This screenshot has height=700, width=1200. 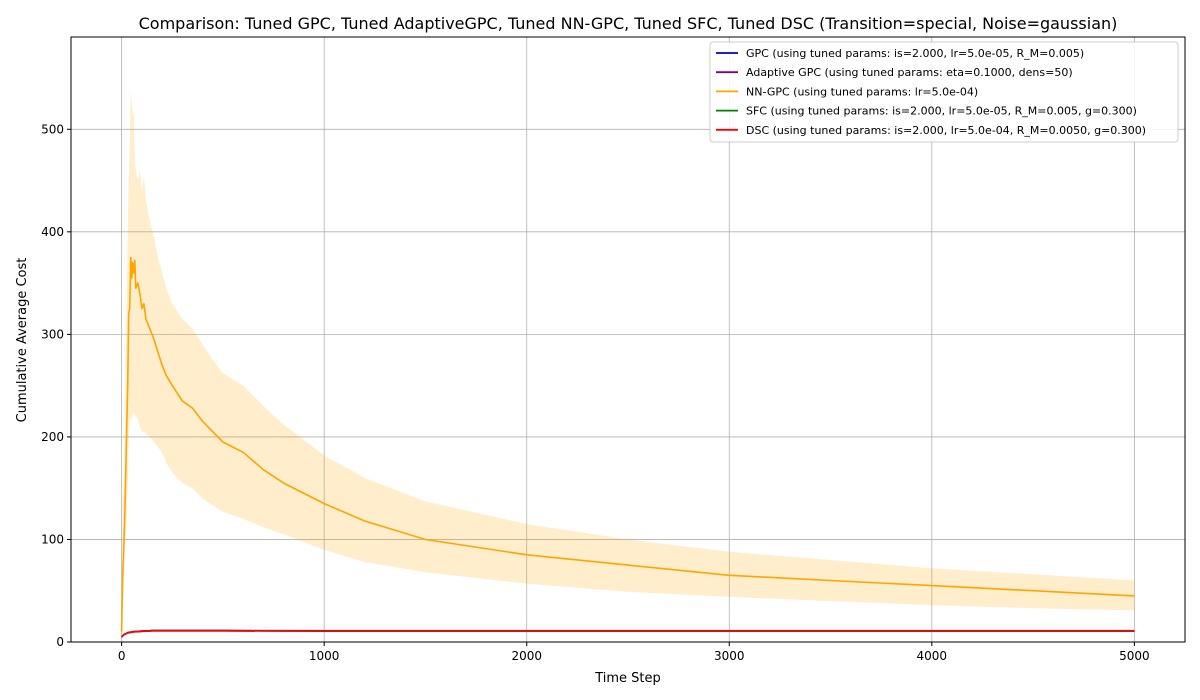 I want to click on legend-box, so click(x=944, y=92).